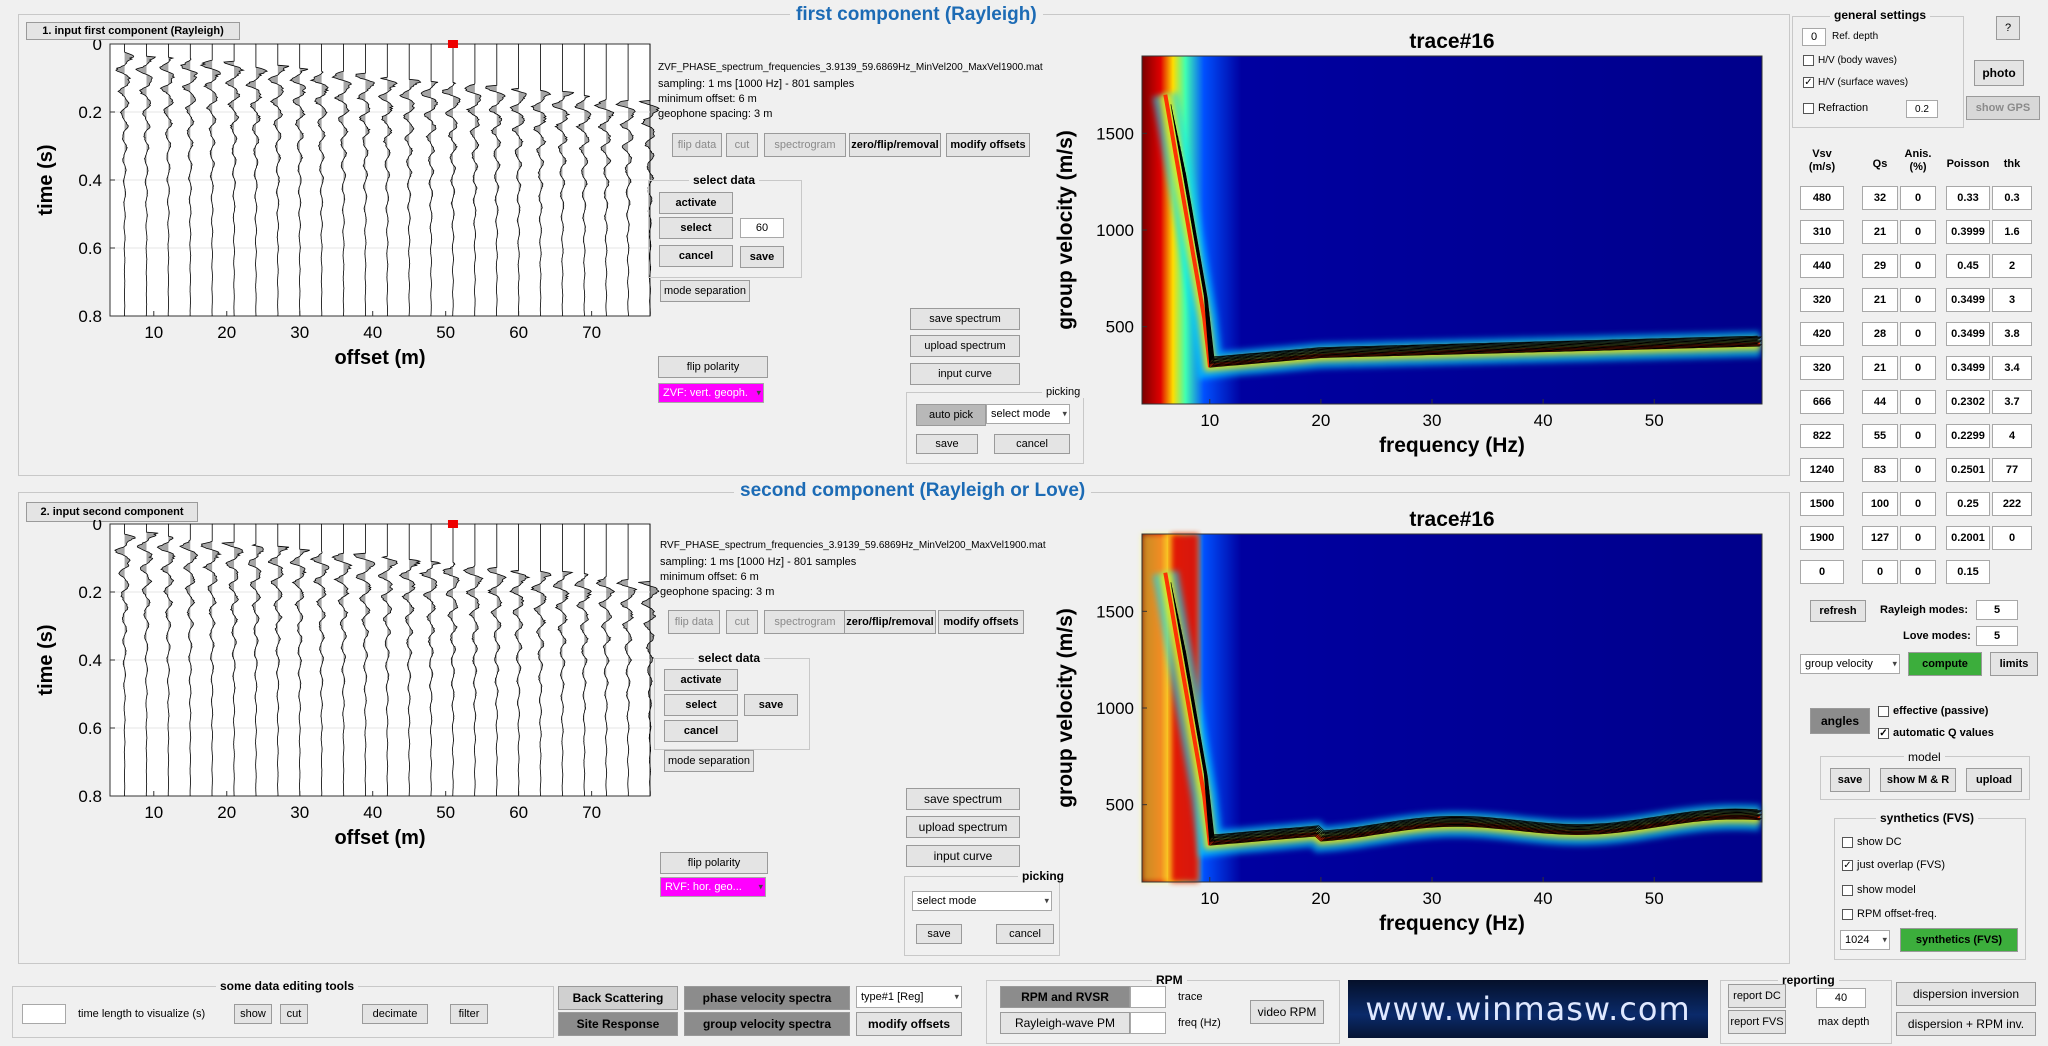  What do you see at coordinates (1994, 780) in the screenshot?
I see `model-upload-button: upload` at bounding box center [1994, 780].